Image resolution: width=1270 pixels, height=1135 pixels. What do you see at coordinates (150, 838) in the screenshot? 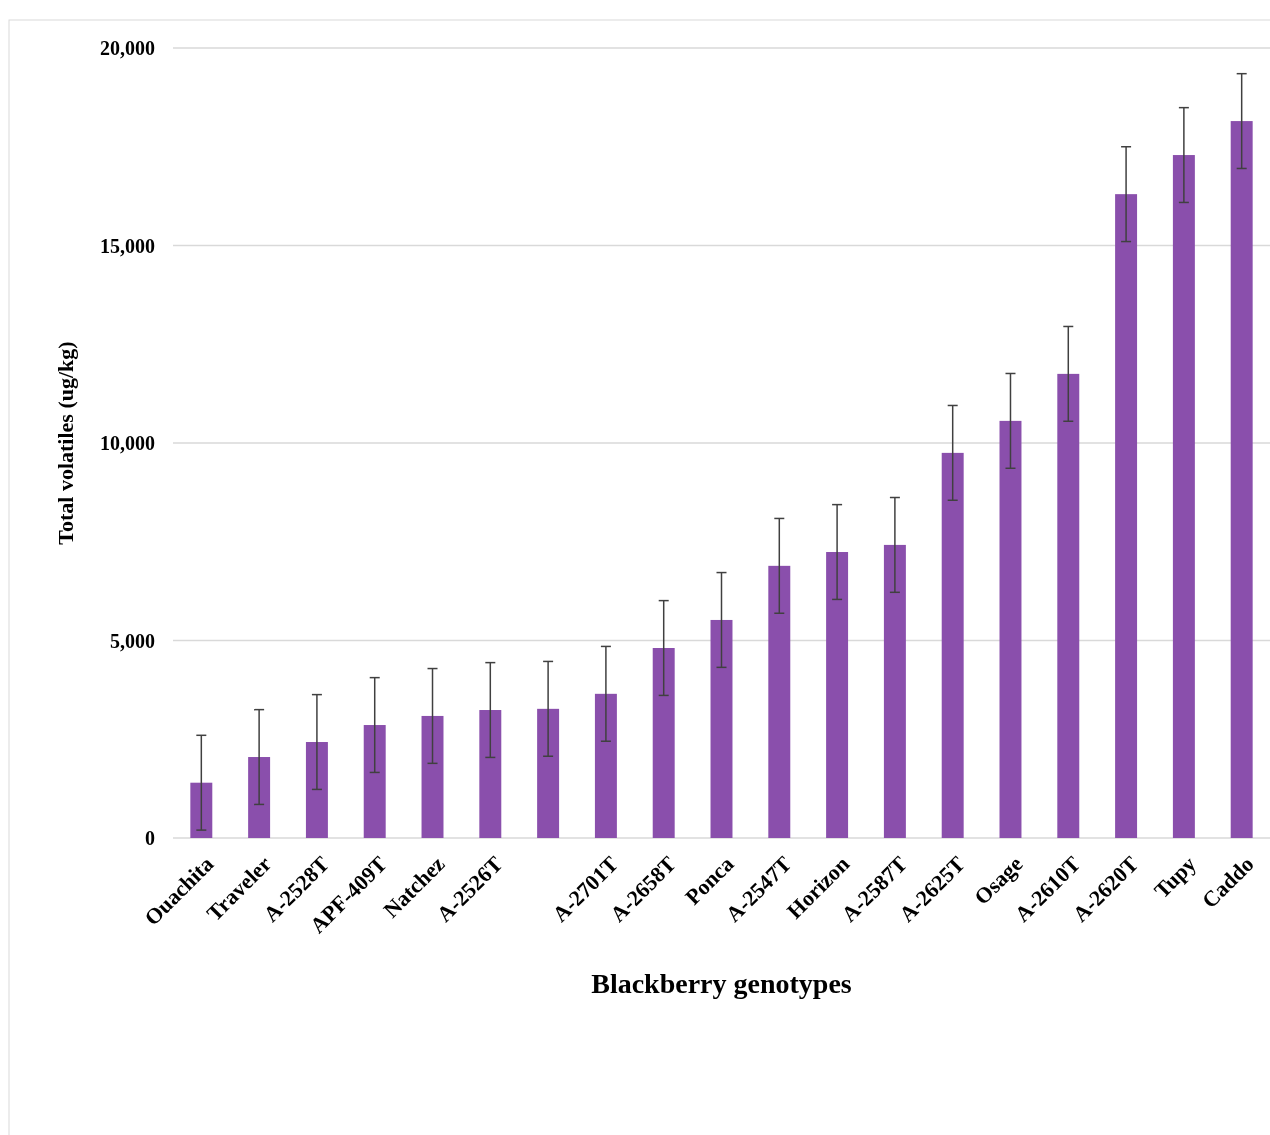
I see `y-tick-label: 0` at bounding box center [150, 838].